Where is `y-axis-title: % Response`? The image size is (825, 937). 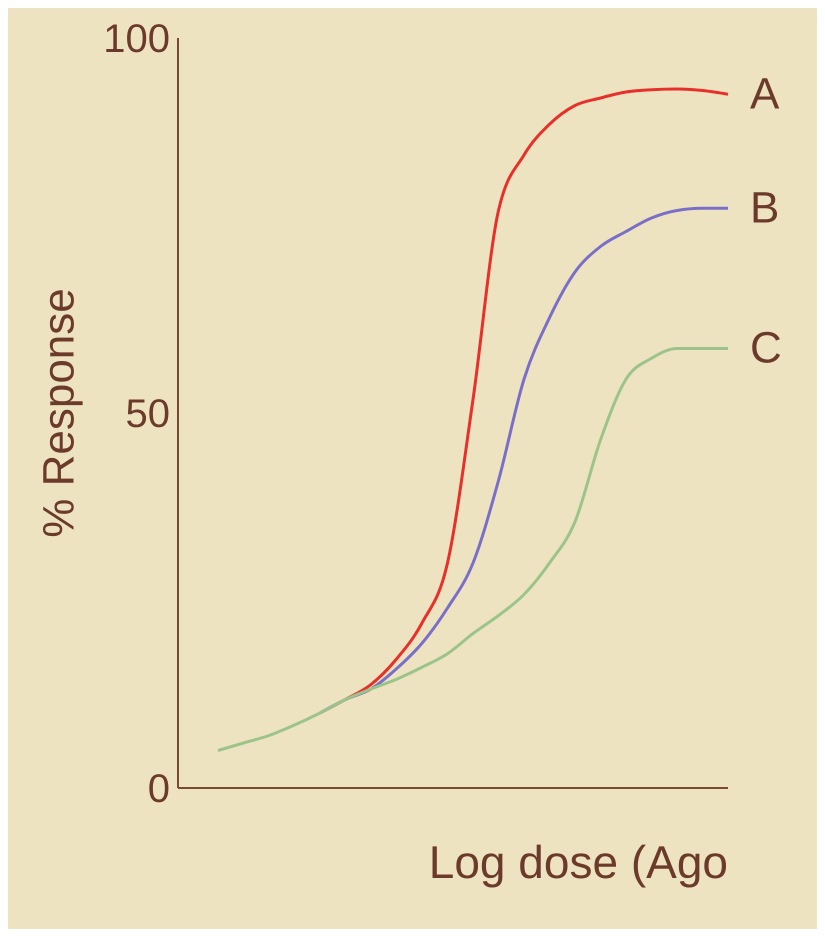
y-axis-title: % Response is located at coordinates (59, 413).